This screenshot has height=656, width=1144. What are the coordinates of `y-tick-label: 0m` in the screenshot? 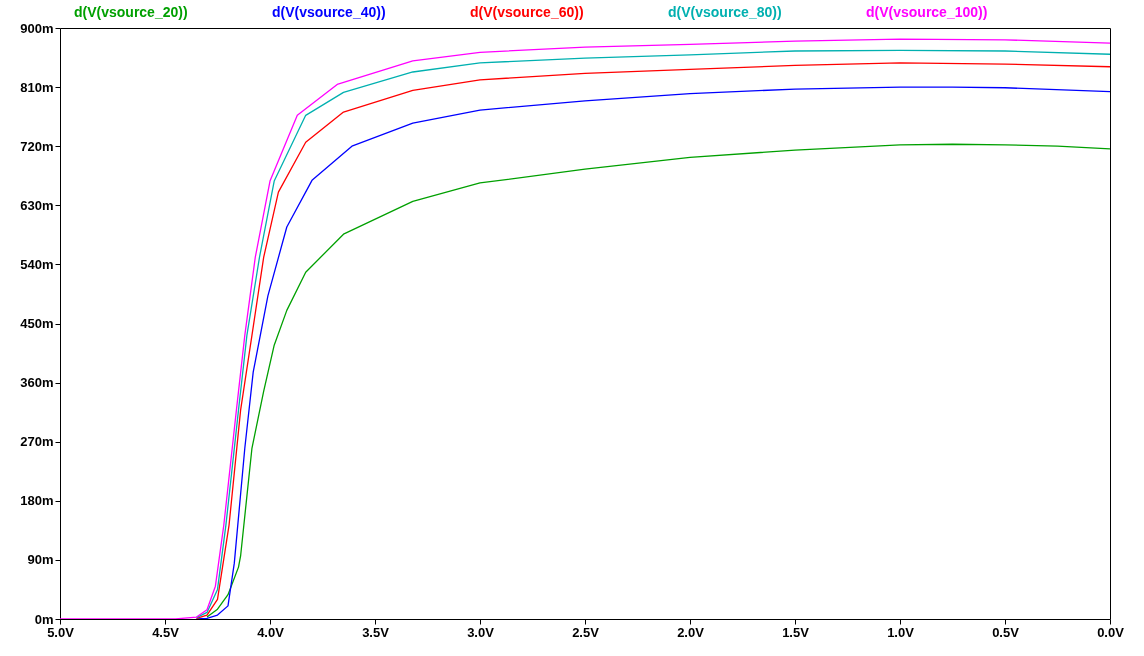 It's located at (44, 619).